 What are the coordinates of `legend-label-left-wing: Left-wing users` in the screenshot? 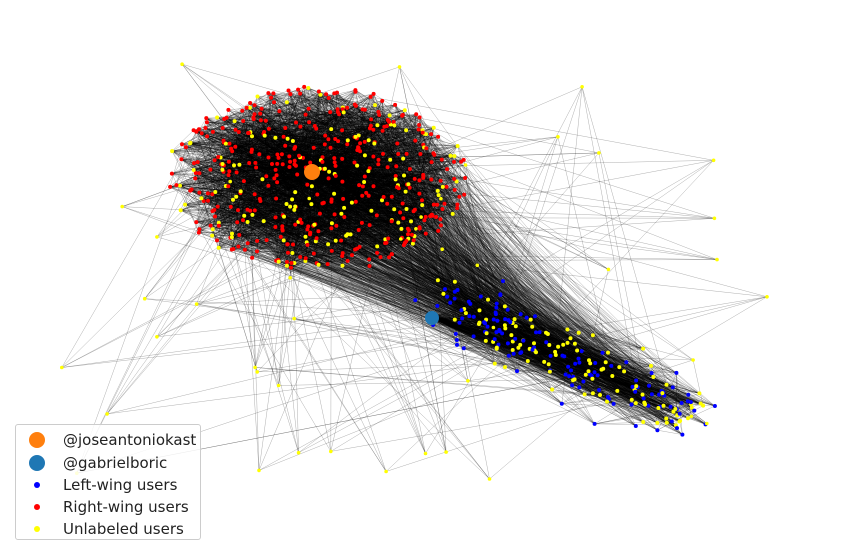 It's located at (120, 485).